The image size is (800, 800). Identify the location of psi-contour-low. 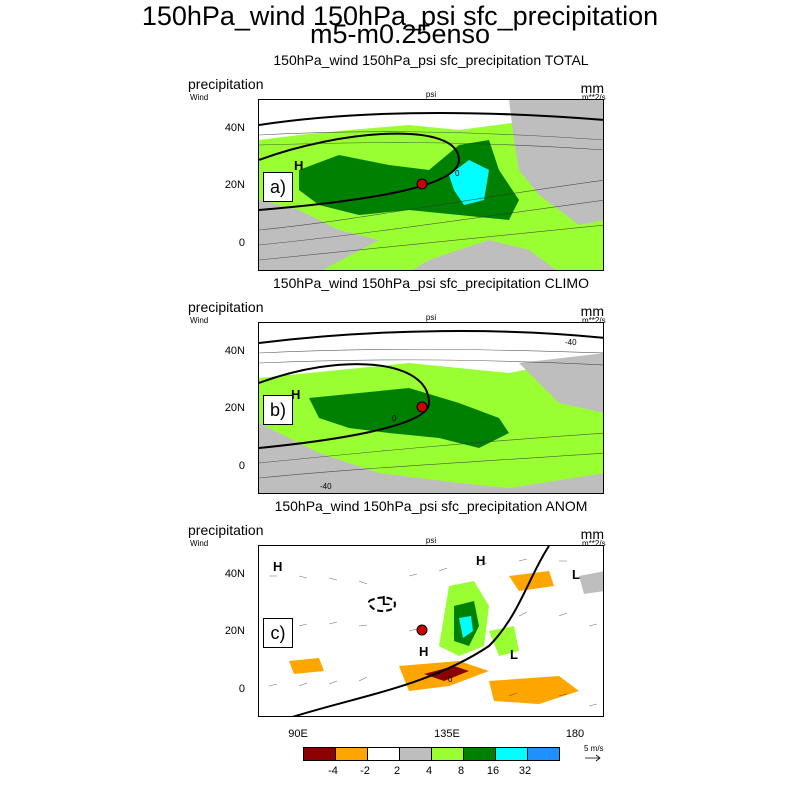
(382, 604).